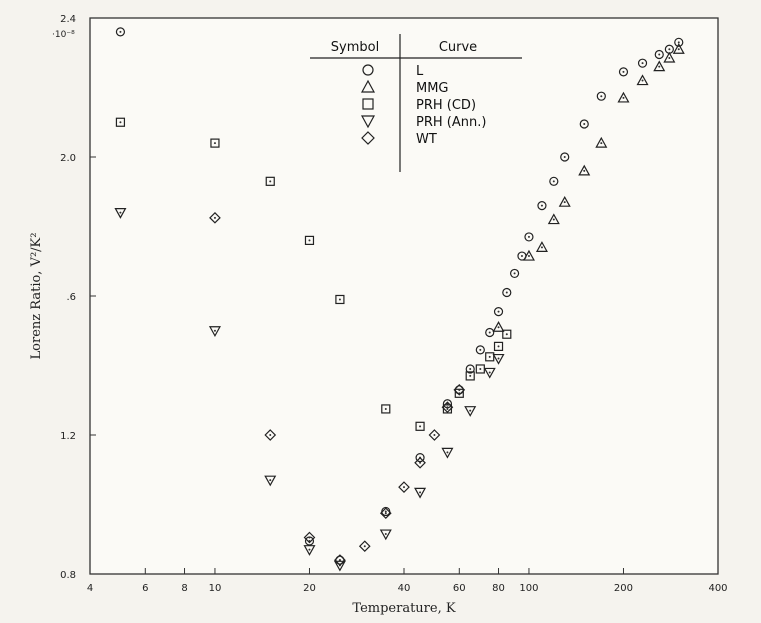 The image size is (761, 623). What do you see at coordinates (68, 19) in the screenshot?
I see `y-tick-label: 2.4` at bounding box center [68, 19].